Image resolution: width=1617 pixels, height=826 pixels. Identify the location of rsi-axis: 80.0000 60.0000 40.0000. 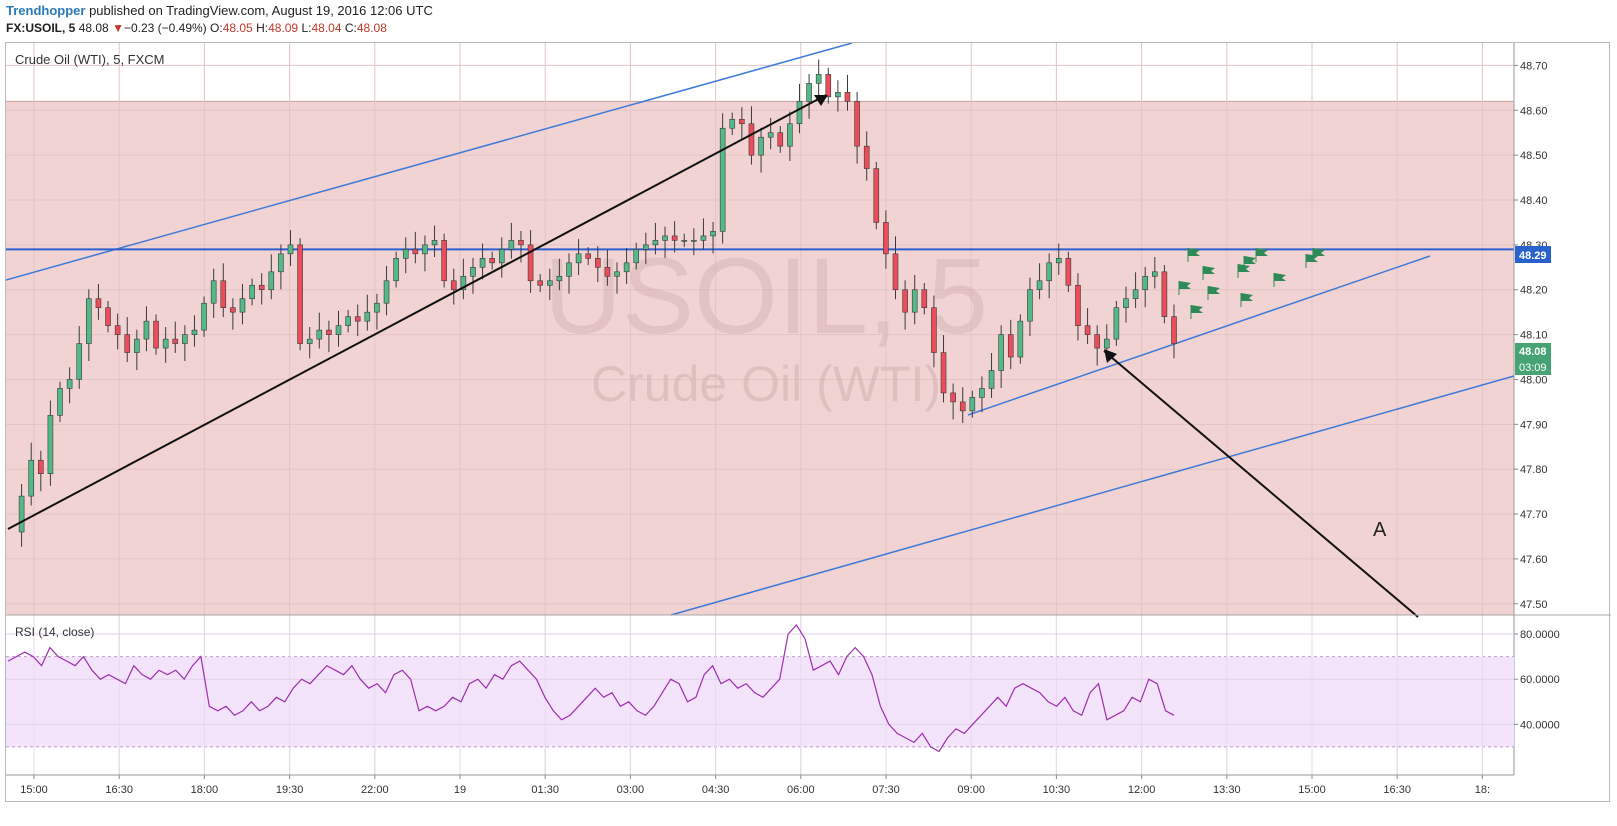
(1537, 680).